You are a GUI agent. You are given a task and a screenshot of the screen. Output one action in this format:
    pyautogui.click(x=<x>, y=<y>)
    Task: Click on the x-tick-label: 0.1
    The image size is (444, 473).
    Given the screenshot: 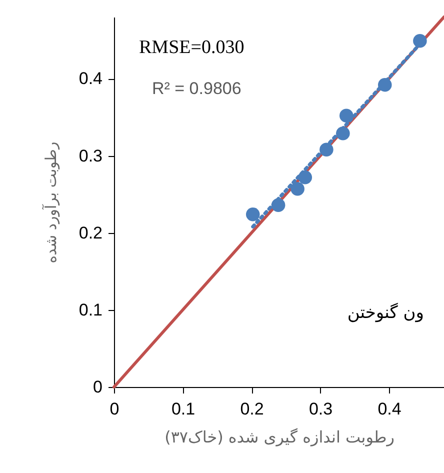 What is the action you would take?
    pyautogui.click(x=183, y=409)
    